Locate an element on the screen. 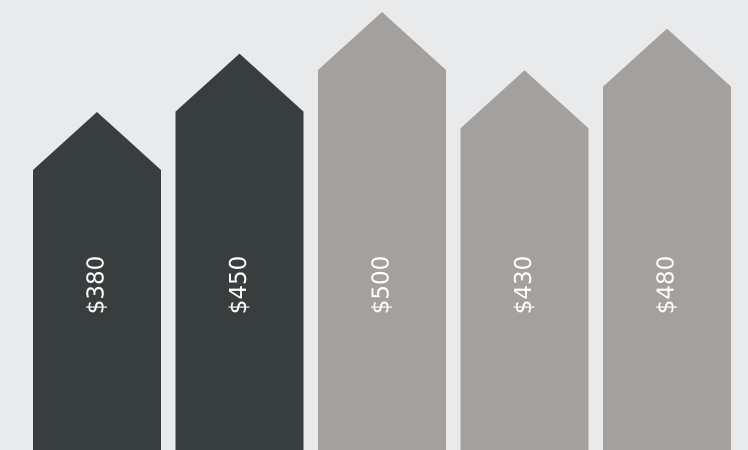 Image resolution: width=748 pixels, height=450 pixels. value-label: $500 is located at coordinates (382, 285).